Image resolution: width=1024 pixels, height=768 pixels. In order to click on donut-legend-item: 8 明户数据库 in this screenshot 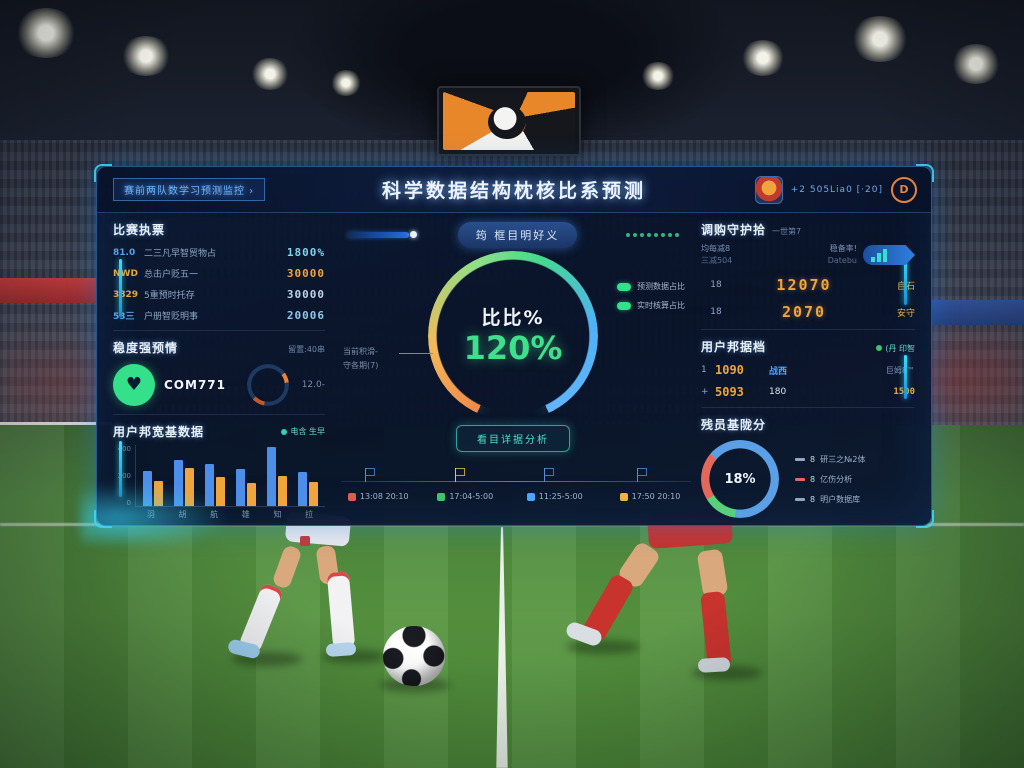, I will do `click(830, 499)`.